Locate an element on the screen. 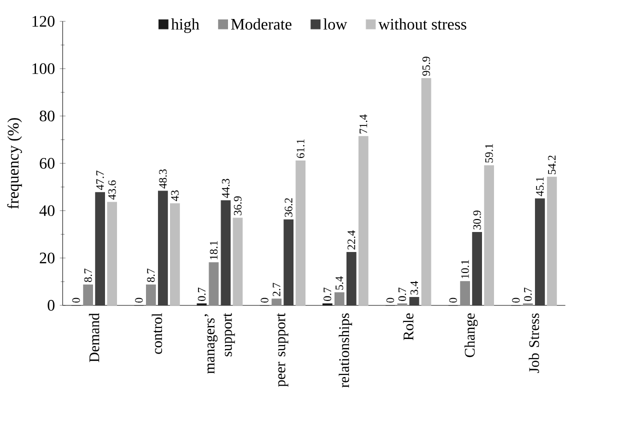  y-axis-title: frequency (%) is located at coordinates (14, 163).